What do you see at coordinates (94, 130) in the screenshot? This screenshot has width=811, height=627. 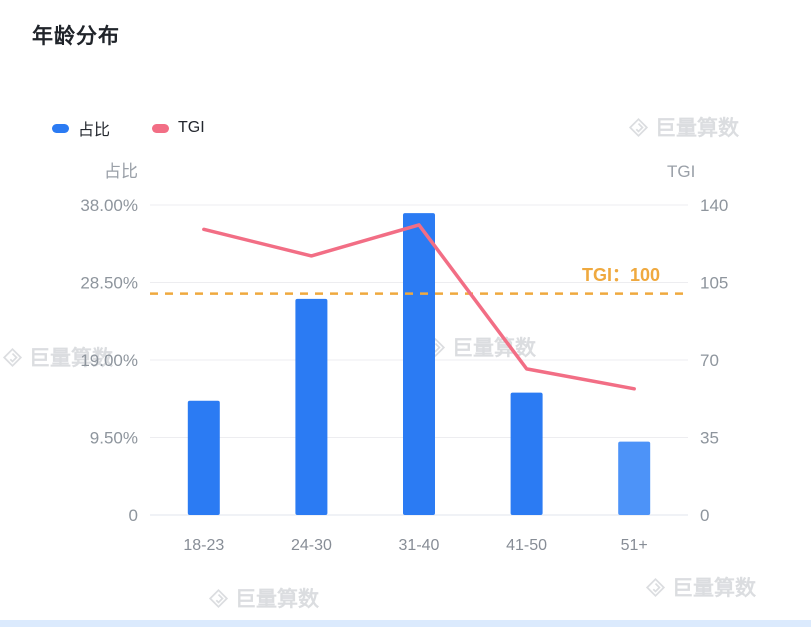 I see `legend-label-proportion: 占比` at bounding box center [94, 130].